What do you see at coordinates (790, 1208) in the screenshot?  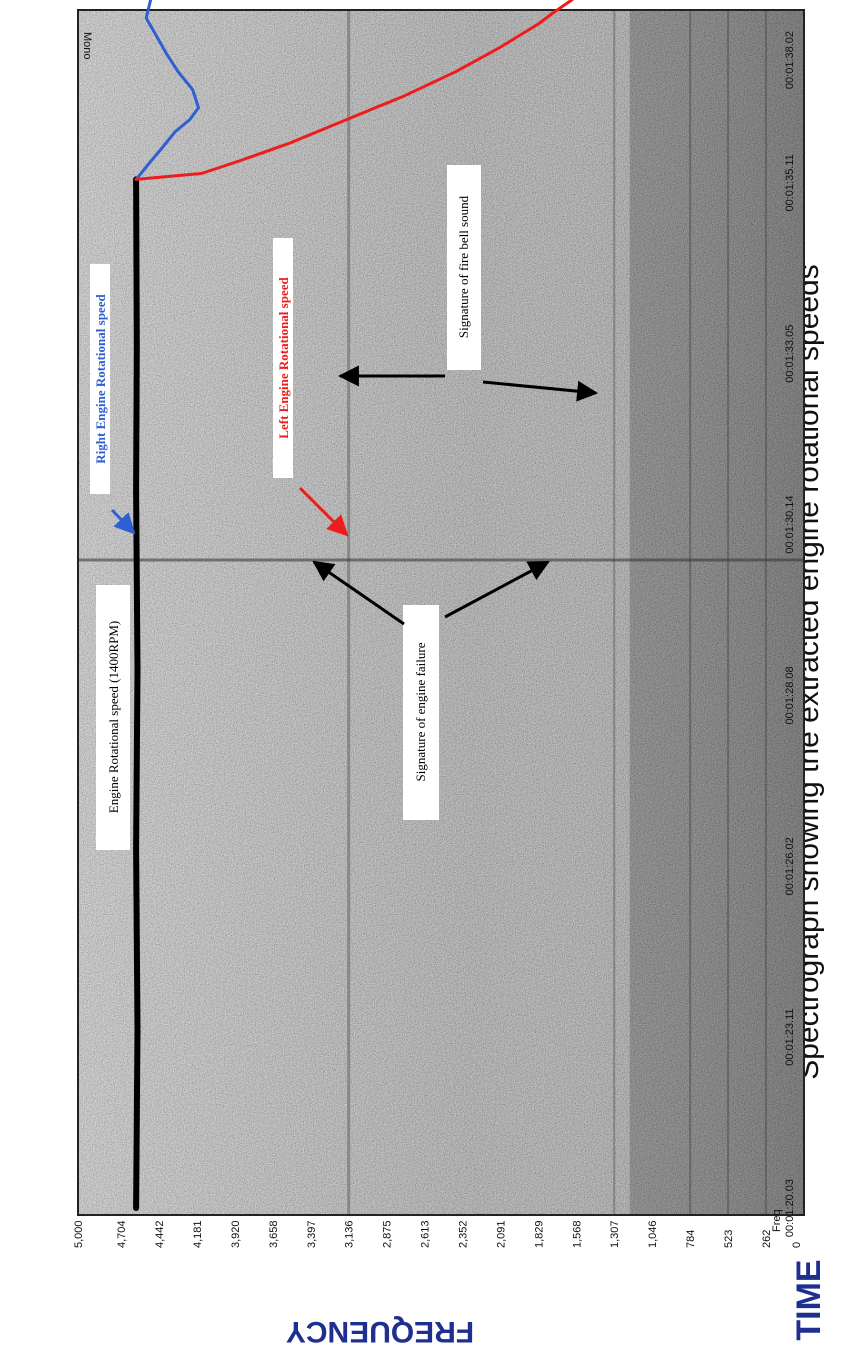 I see `x-tick-label: 00:01:20.03` at bounding box center [790, 1208].